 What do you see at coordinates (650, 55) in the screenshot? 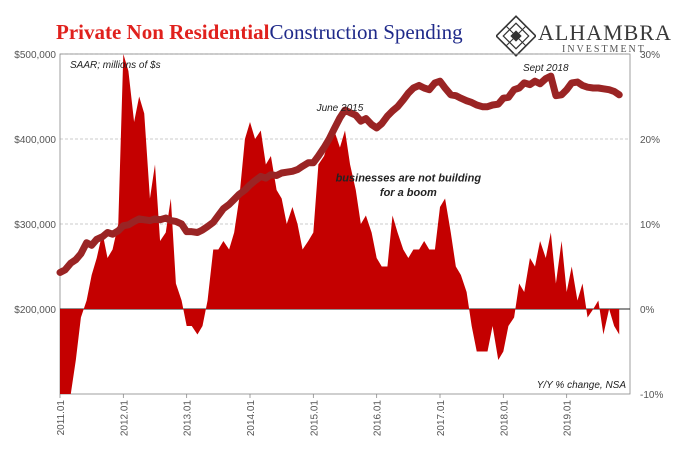
I see `right-tick-label: 30%` at bounding box center [650, 55].